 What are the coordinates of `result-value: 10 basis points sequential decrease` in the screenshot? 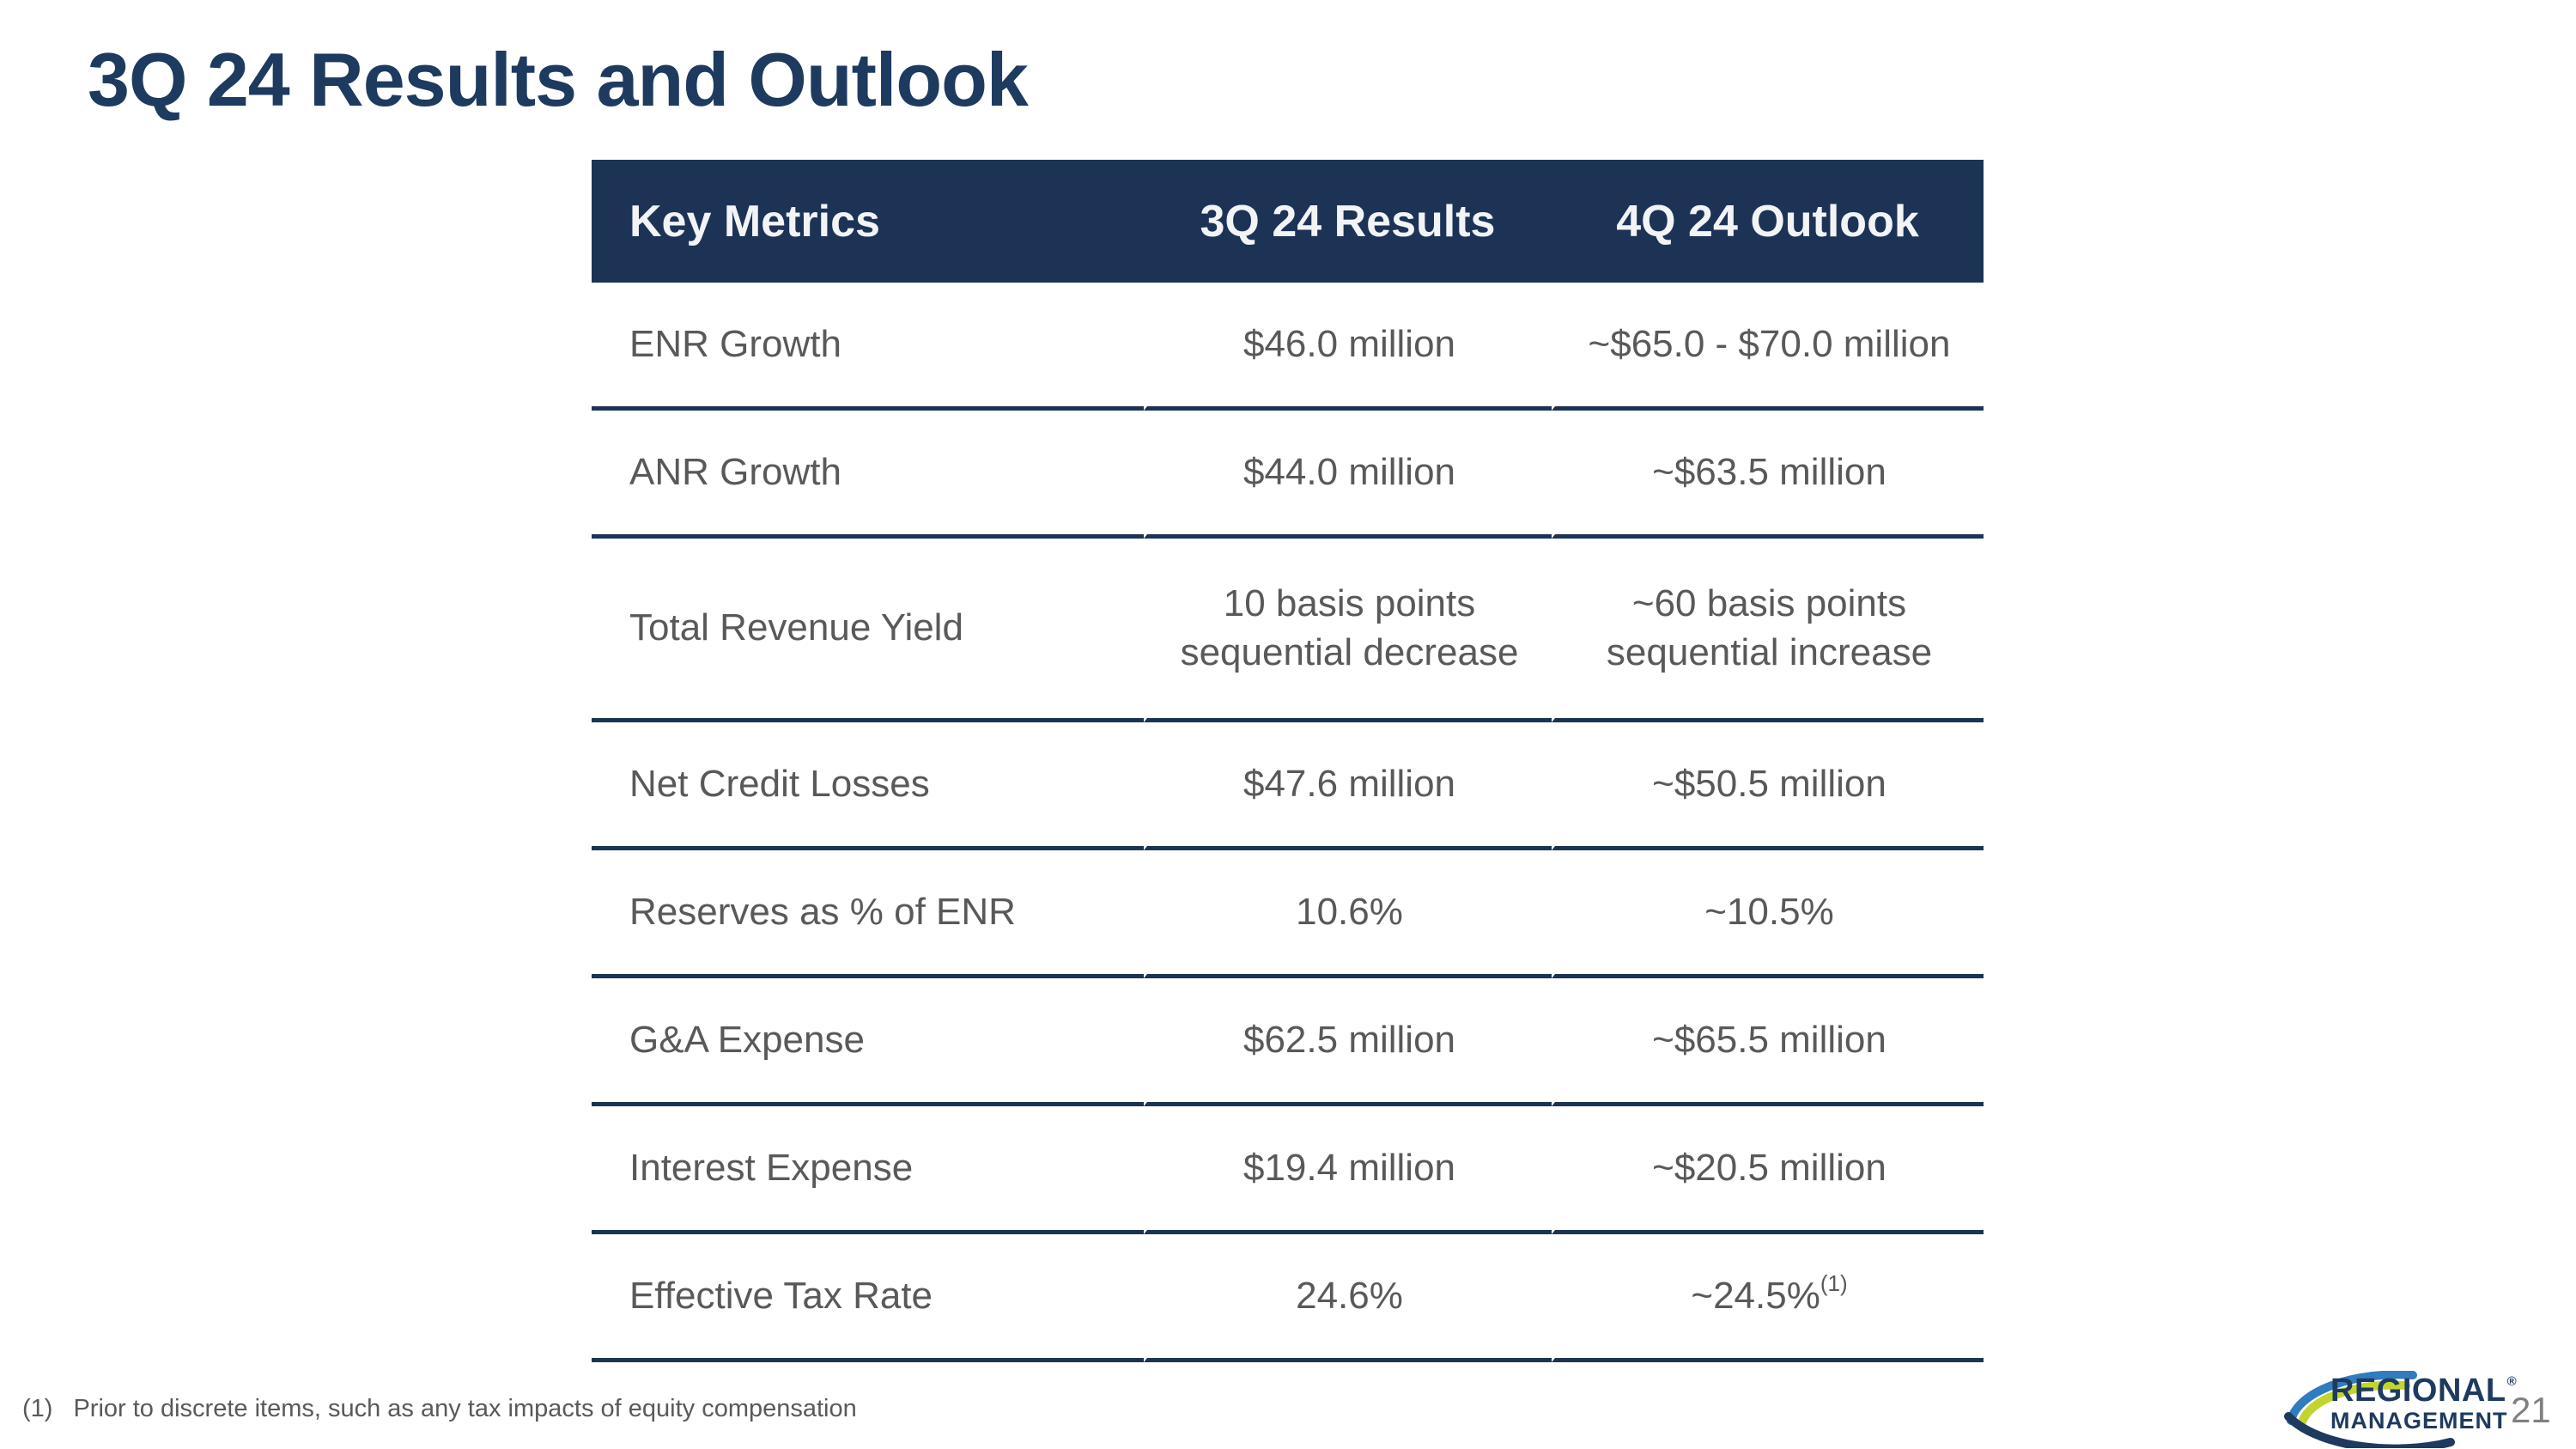 It's located at (1348, 630).